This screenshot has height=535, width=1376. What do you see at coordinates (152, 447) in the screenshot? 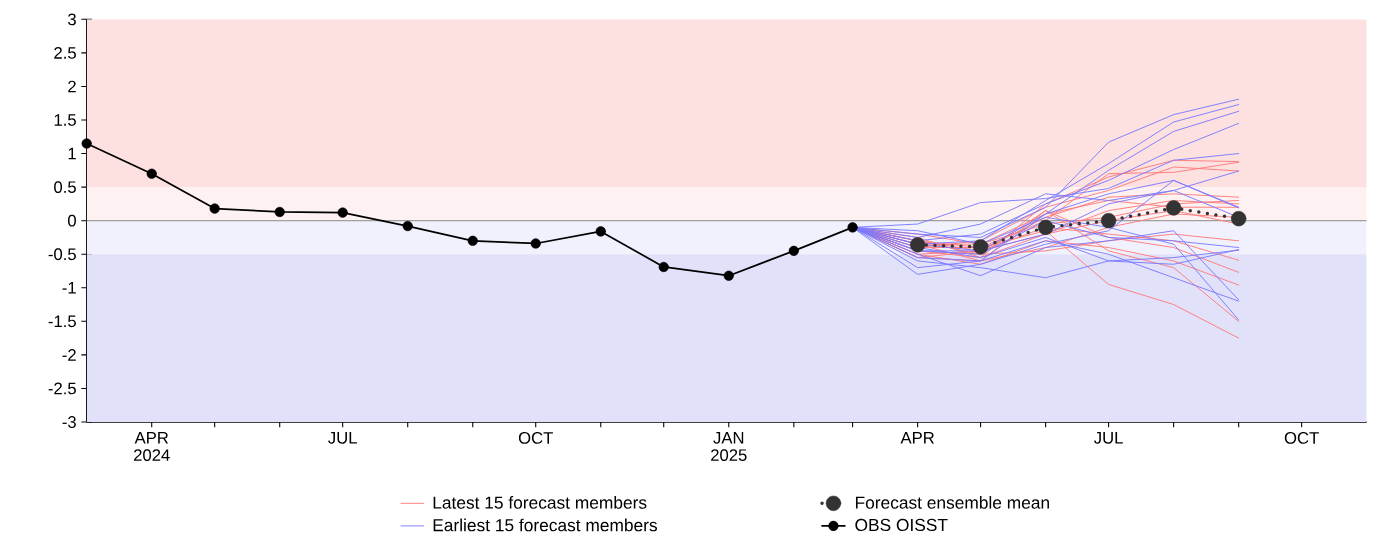
I see `x-tick-label: APR 2024` at bounding box center [152, 447].